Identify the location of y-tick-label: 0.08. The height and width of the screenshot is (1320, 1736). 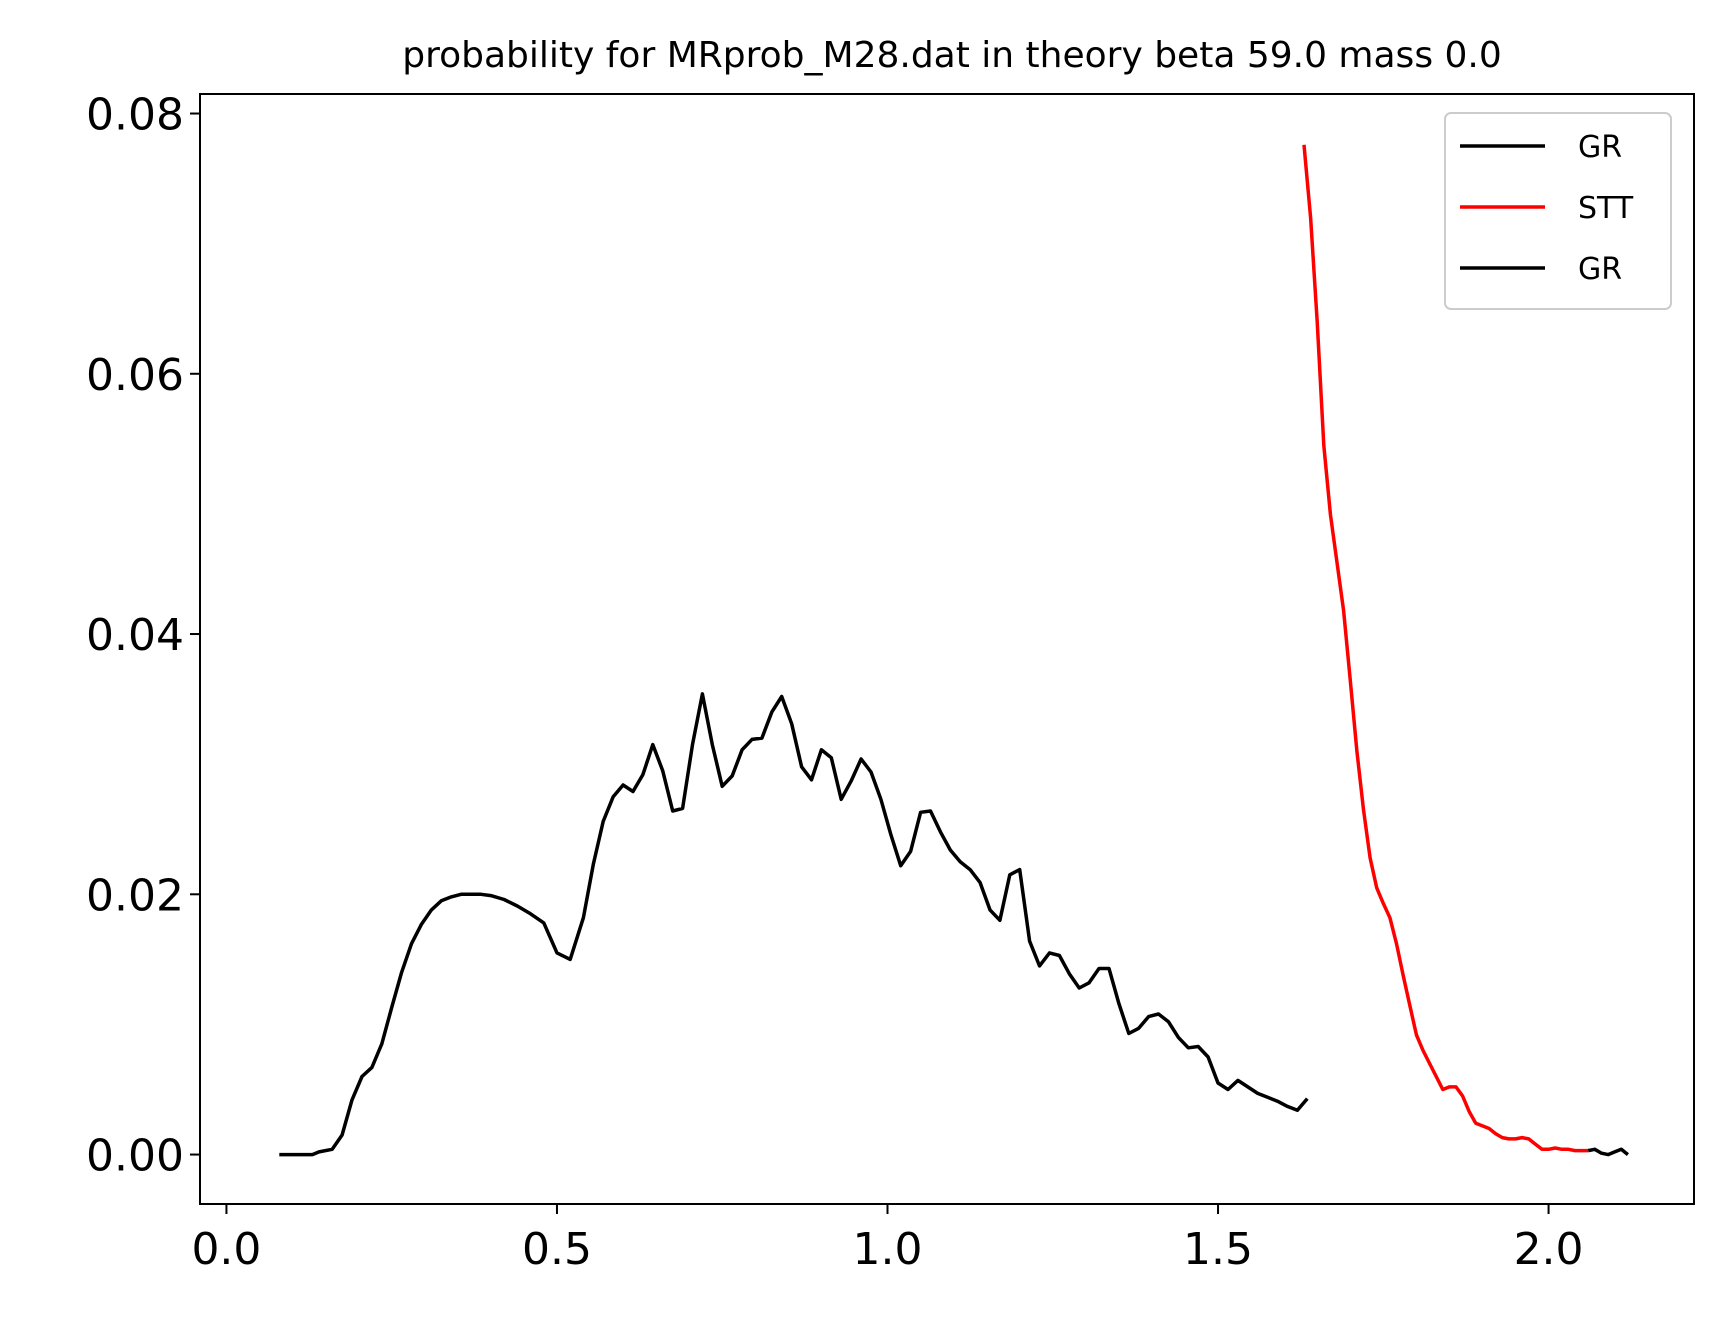
(135, 115).